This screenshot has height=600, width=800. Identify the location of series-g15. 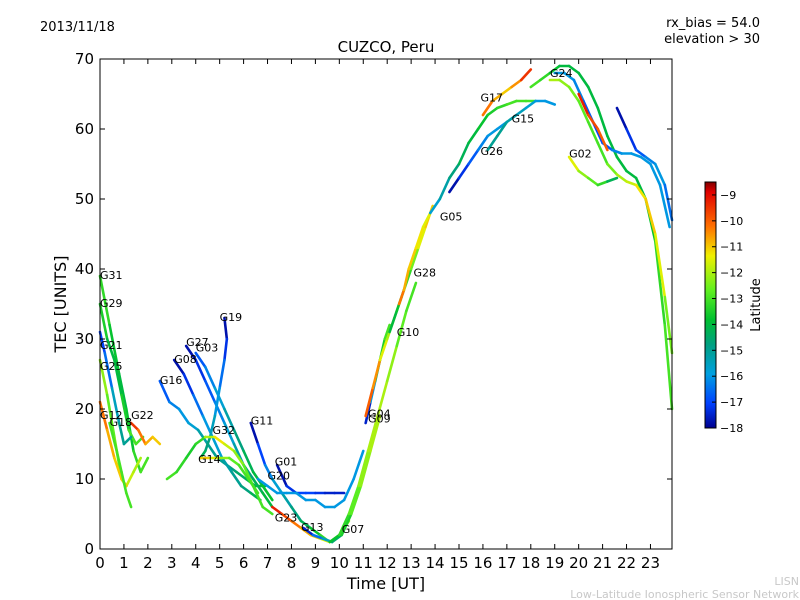
(521, 125).